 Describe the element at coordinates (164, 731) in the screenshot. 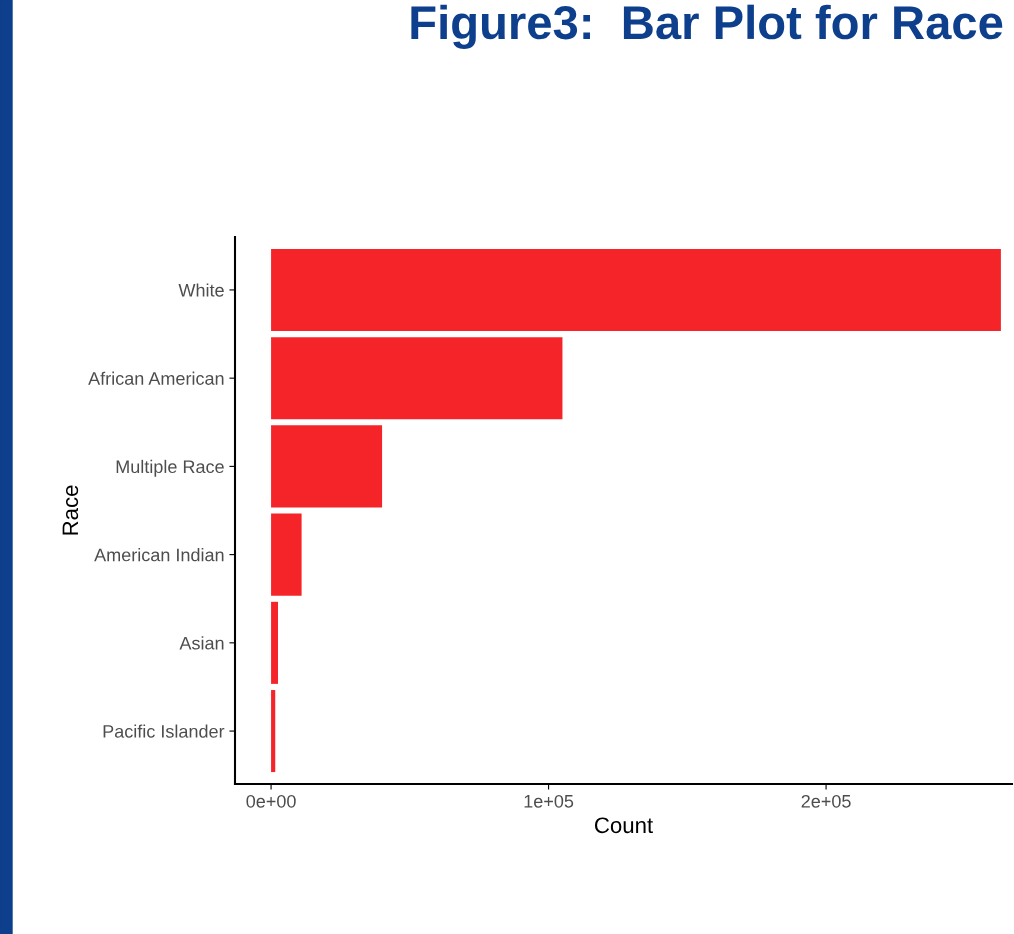

I see `y-tick-label: Pacific Islander` at that location.